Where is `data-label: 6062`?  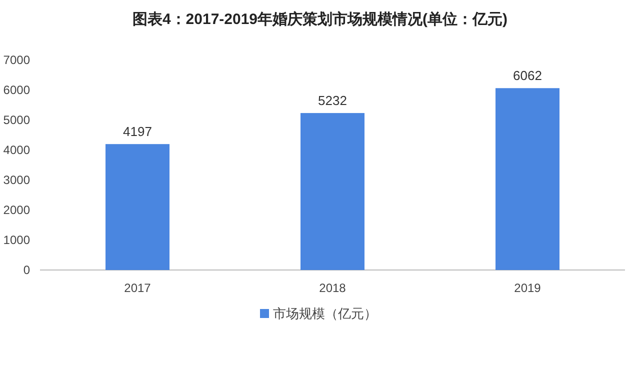
data-label: 6062 is located at coordinates (527, 76).